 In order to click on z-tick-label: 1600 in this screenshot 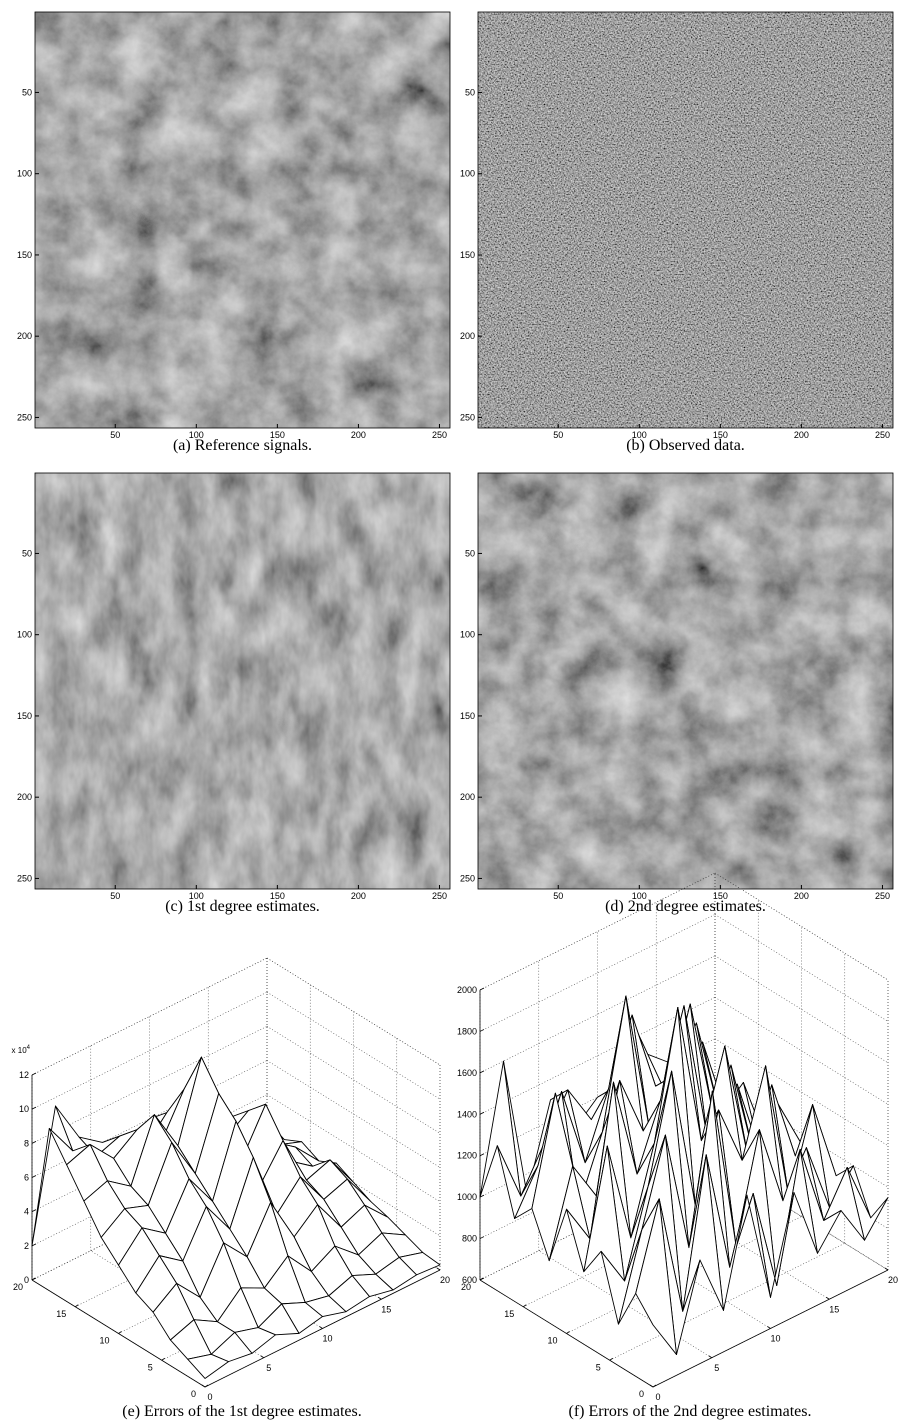, I will do `click(467, 1073)`.